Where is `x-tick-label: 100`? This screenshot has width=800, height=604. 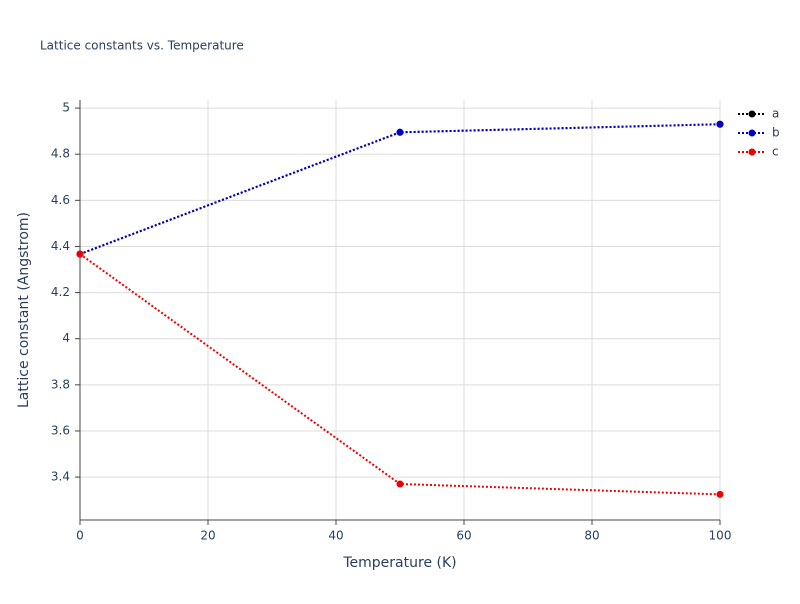
x-tick-label: 100 is located at coordinates (720, 536).